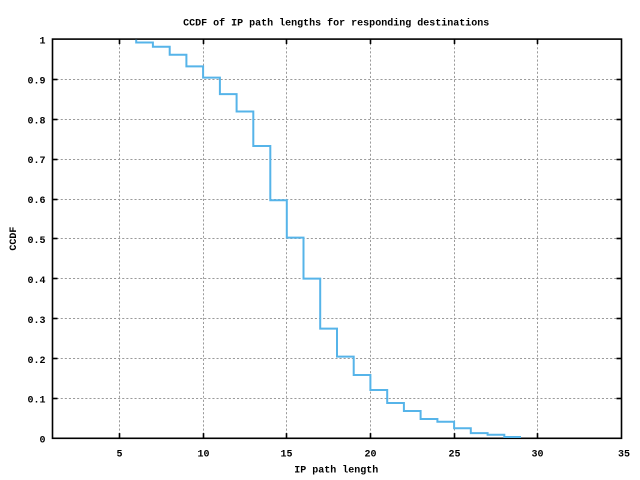 Image resolution: width=640 pixels, height=480 pixels. Describe the element at coordinates (36, 361) in the screenshot. I see `svg-text: 0.2` at that location.